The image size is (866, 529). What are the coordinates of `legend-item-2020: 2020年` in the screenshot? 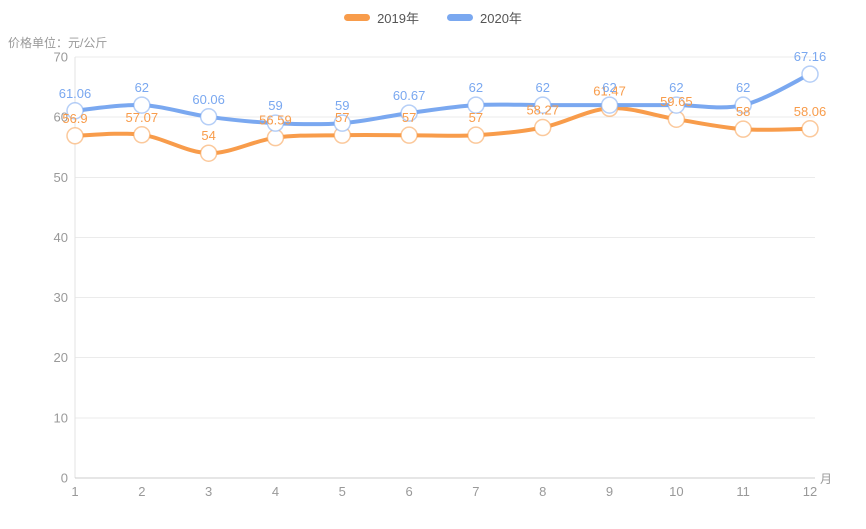 It's located at (484, 17).